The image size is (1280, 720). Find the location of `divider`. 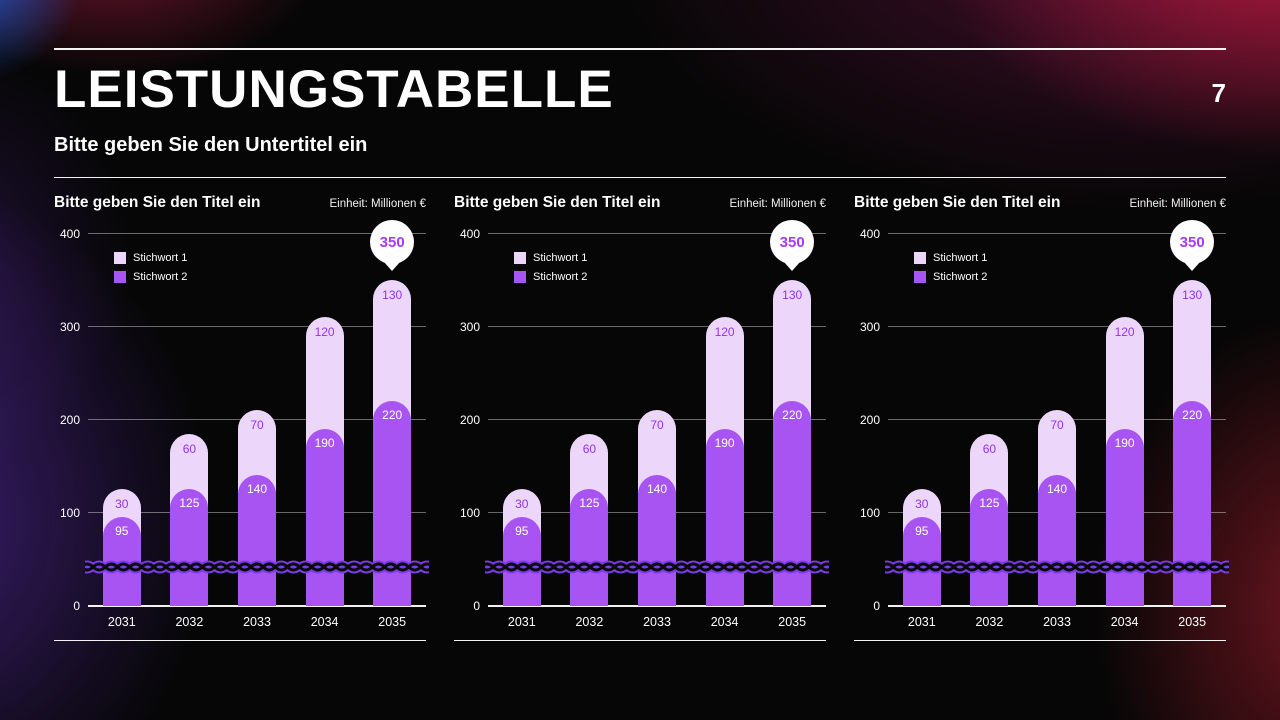

divider is located at coordinates (640, 177).